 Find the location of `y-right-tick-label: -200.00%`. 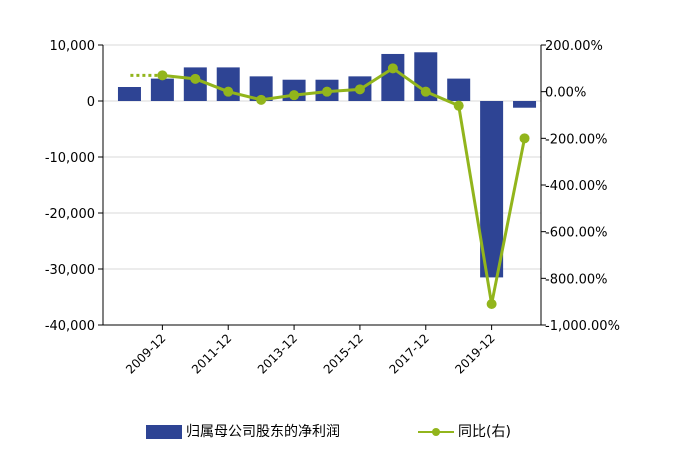

y-right-tick-label: -200.00% is located at coordinates (576, 139).